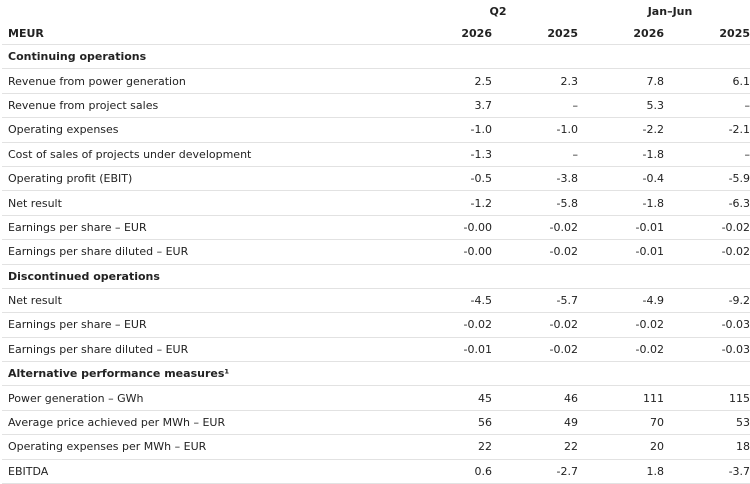  I want to click on value-cell: -6.3, so click(710, 203).